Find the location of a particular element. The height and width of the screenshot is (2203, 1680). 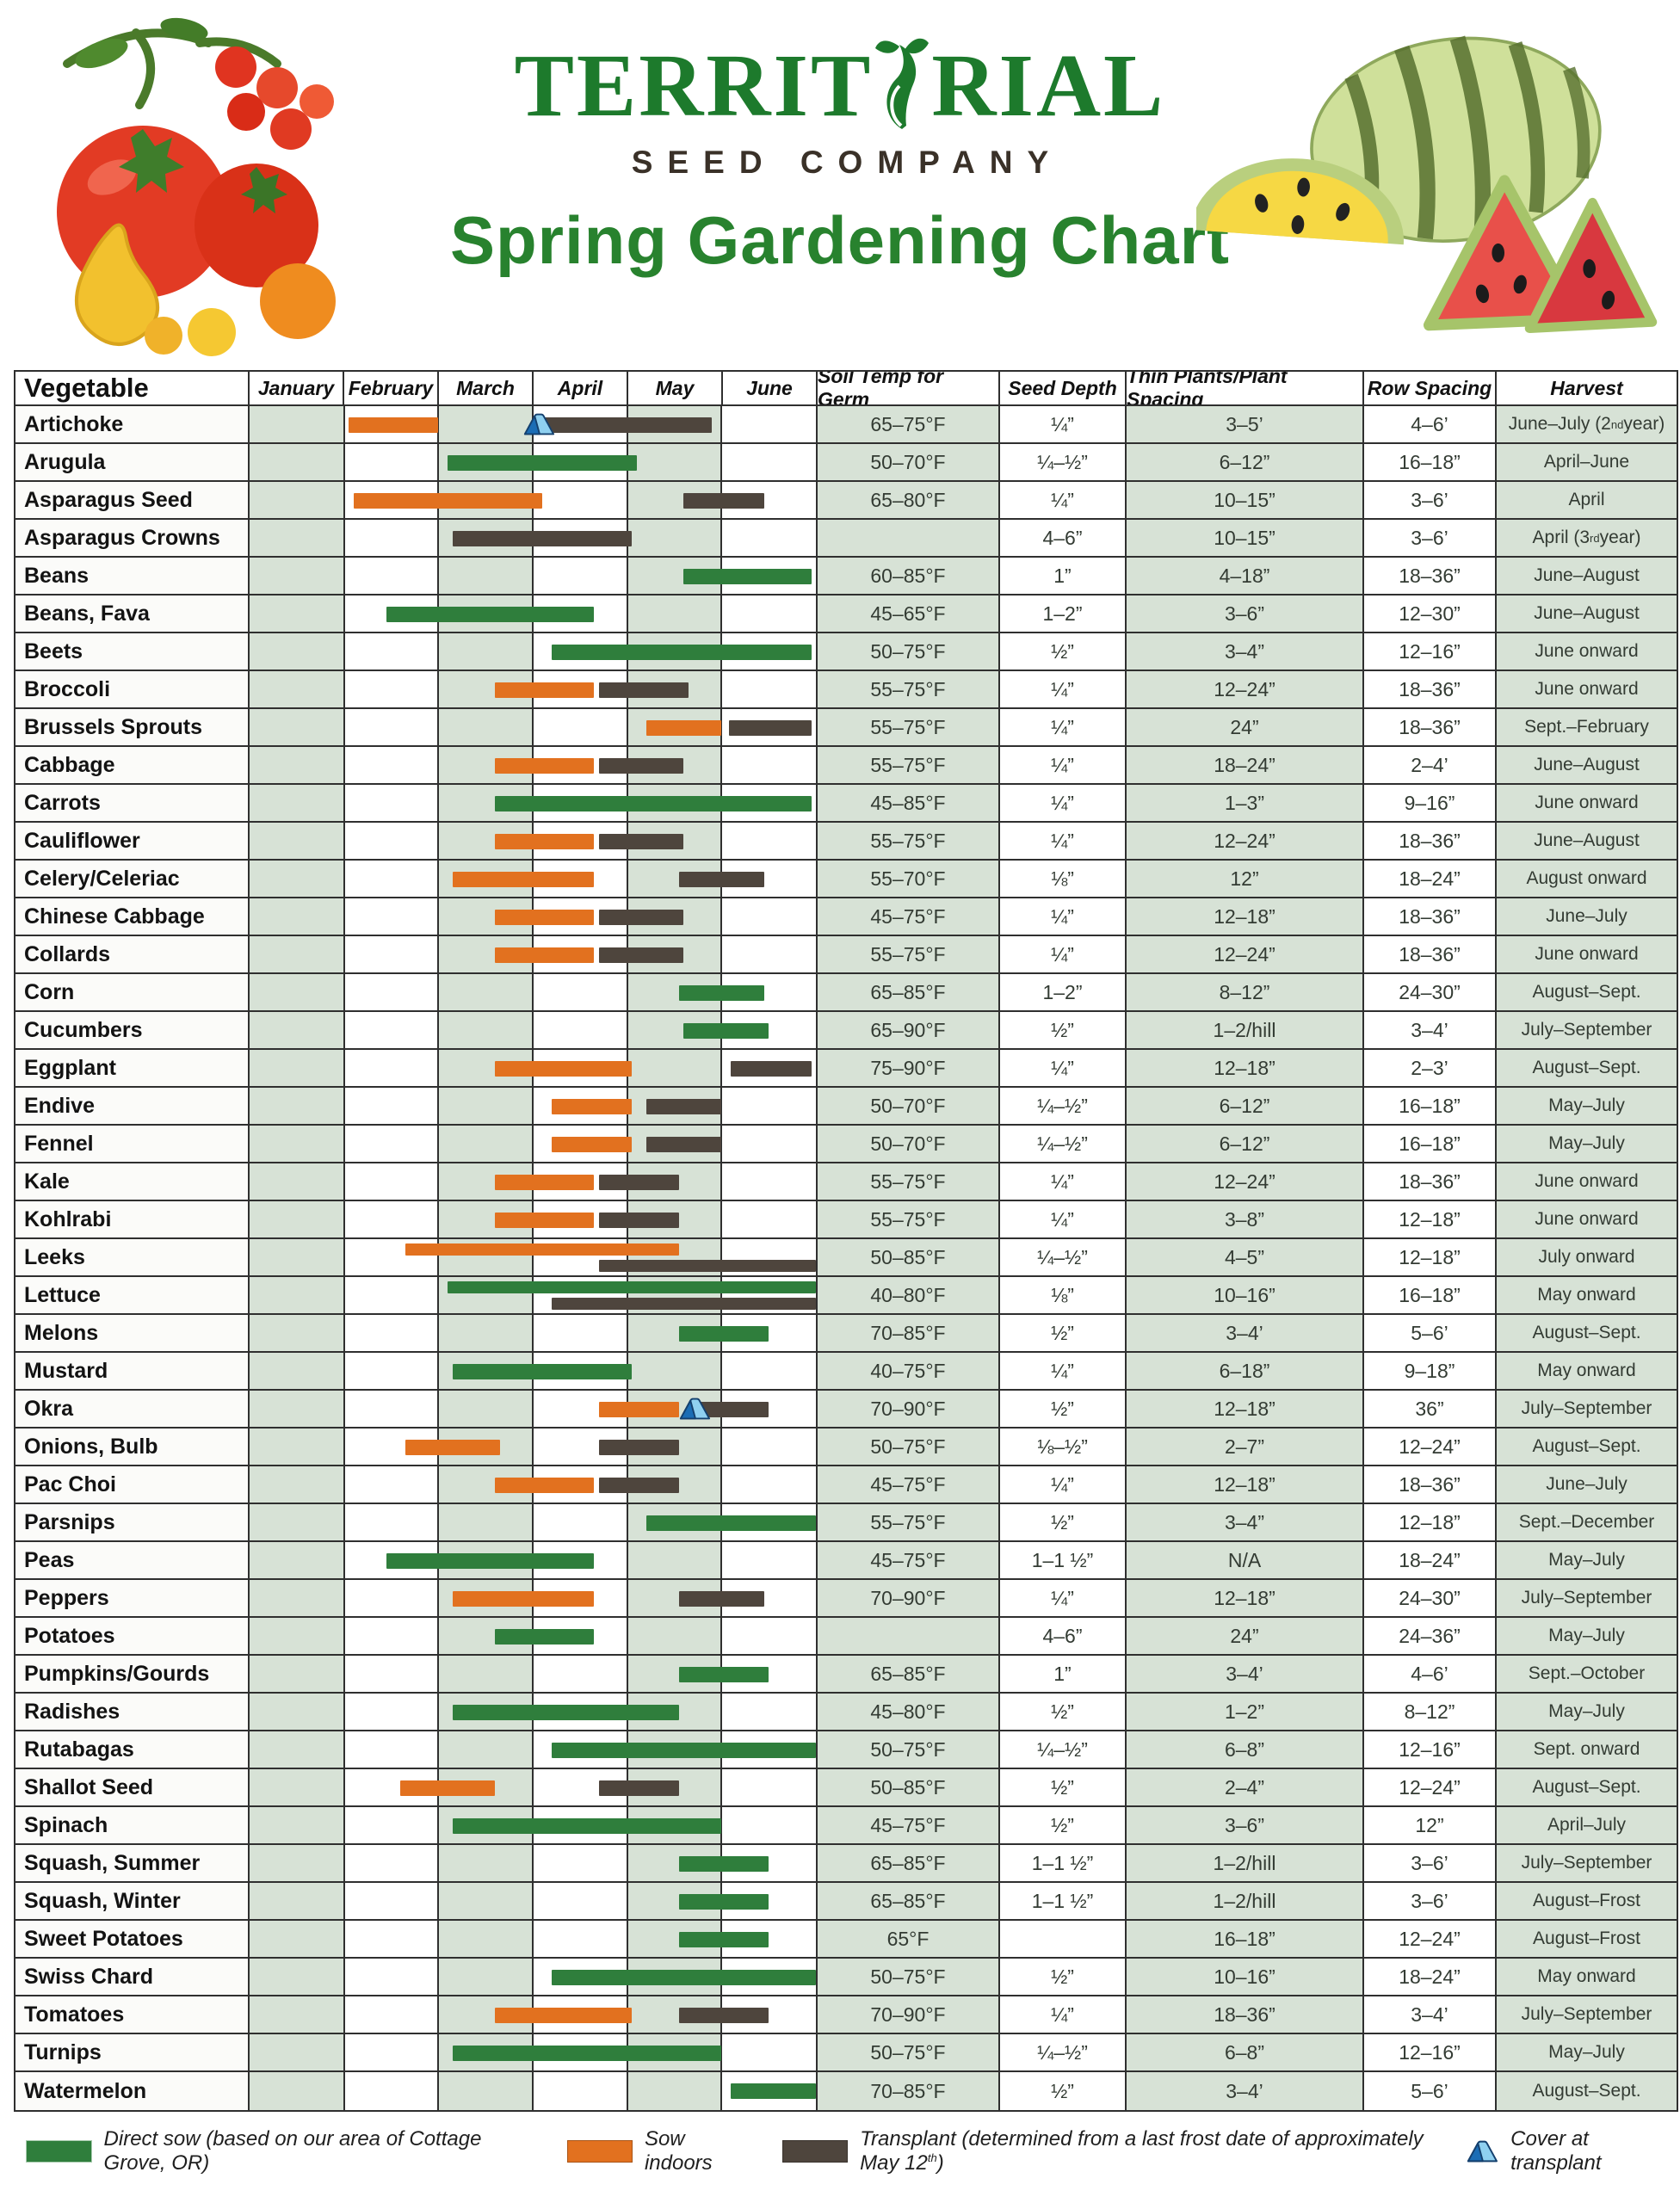

soil-temp-cell: 50–70°F is located at coordinates (909, 463).